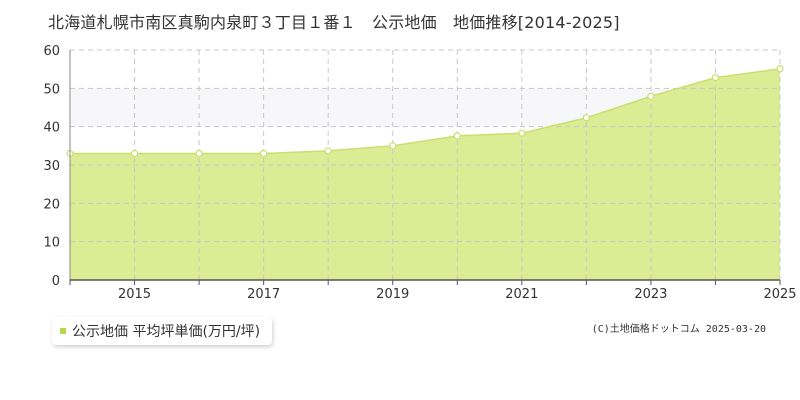 The width and height of the screenshot is (800, 400). Describe the element at coordinates (166, 332) in the screenshot. I see `legend-label: 公示地価 平均坪単価(万円/坪)` at that location.